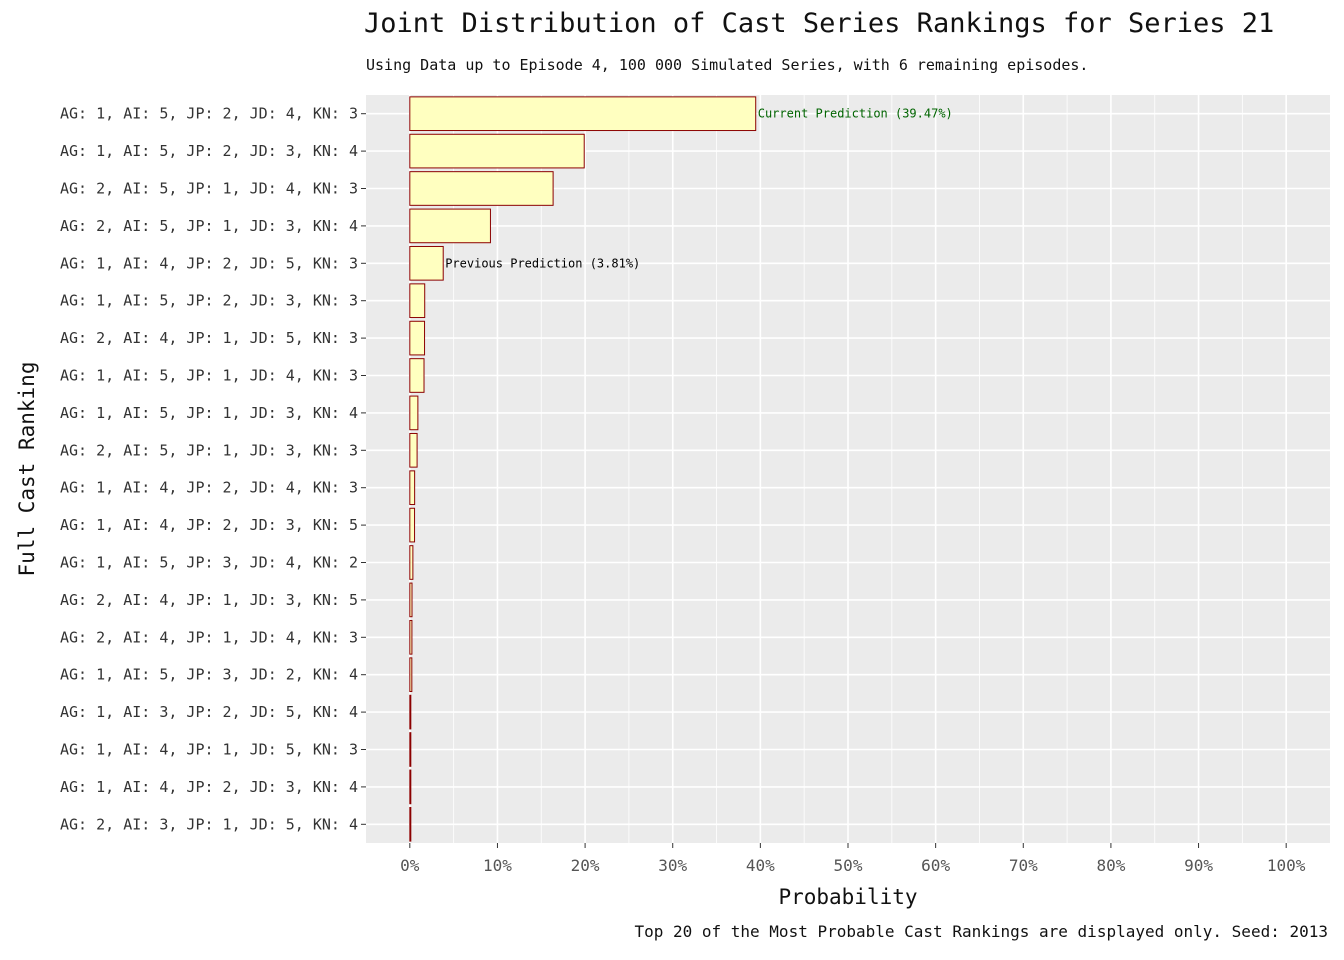  What do you see at coordinates (209, 450) in the screenshot?
I see `y-tick-label: AG: 2, AI: 5, JP: 1, JD: 3, KN: 3` at bounding box center [209, 450].